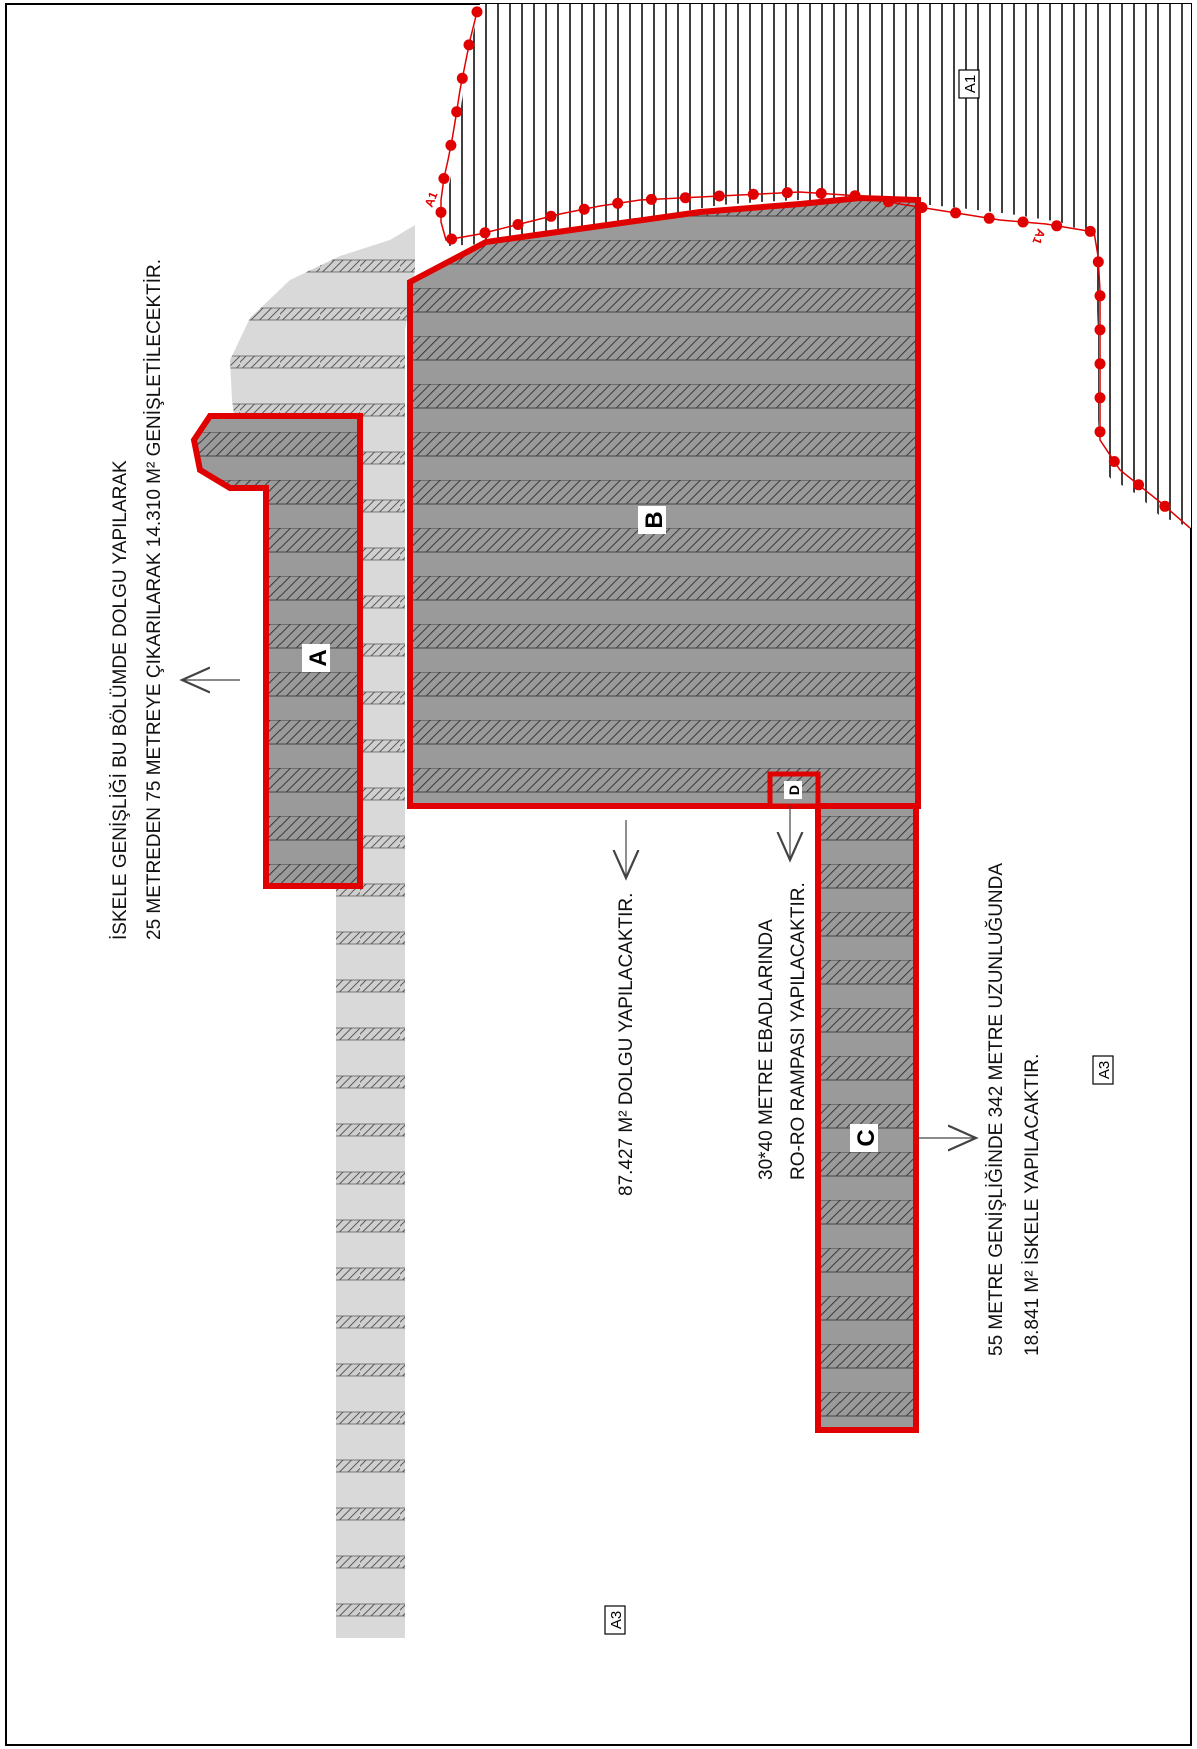 The width and height of the screenshot is (1197, 1749). I want to click on zone-c-note-line2: 18.841 M² İSKELE YAPILACAKTIR., so click(1032, 1205).